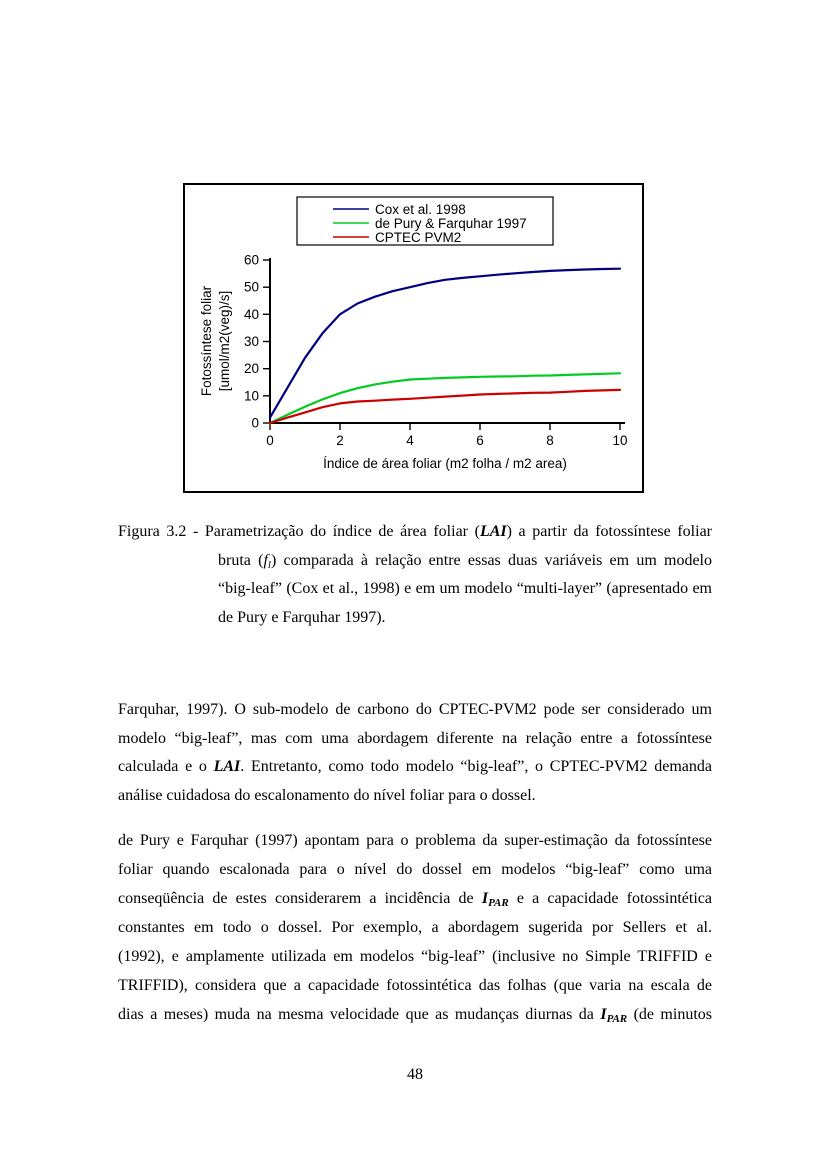 The height and width of the screenshot is (1169, 826). I want to click on x-tick-0: 0, so click(270, 440).